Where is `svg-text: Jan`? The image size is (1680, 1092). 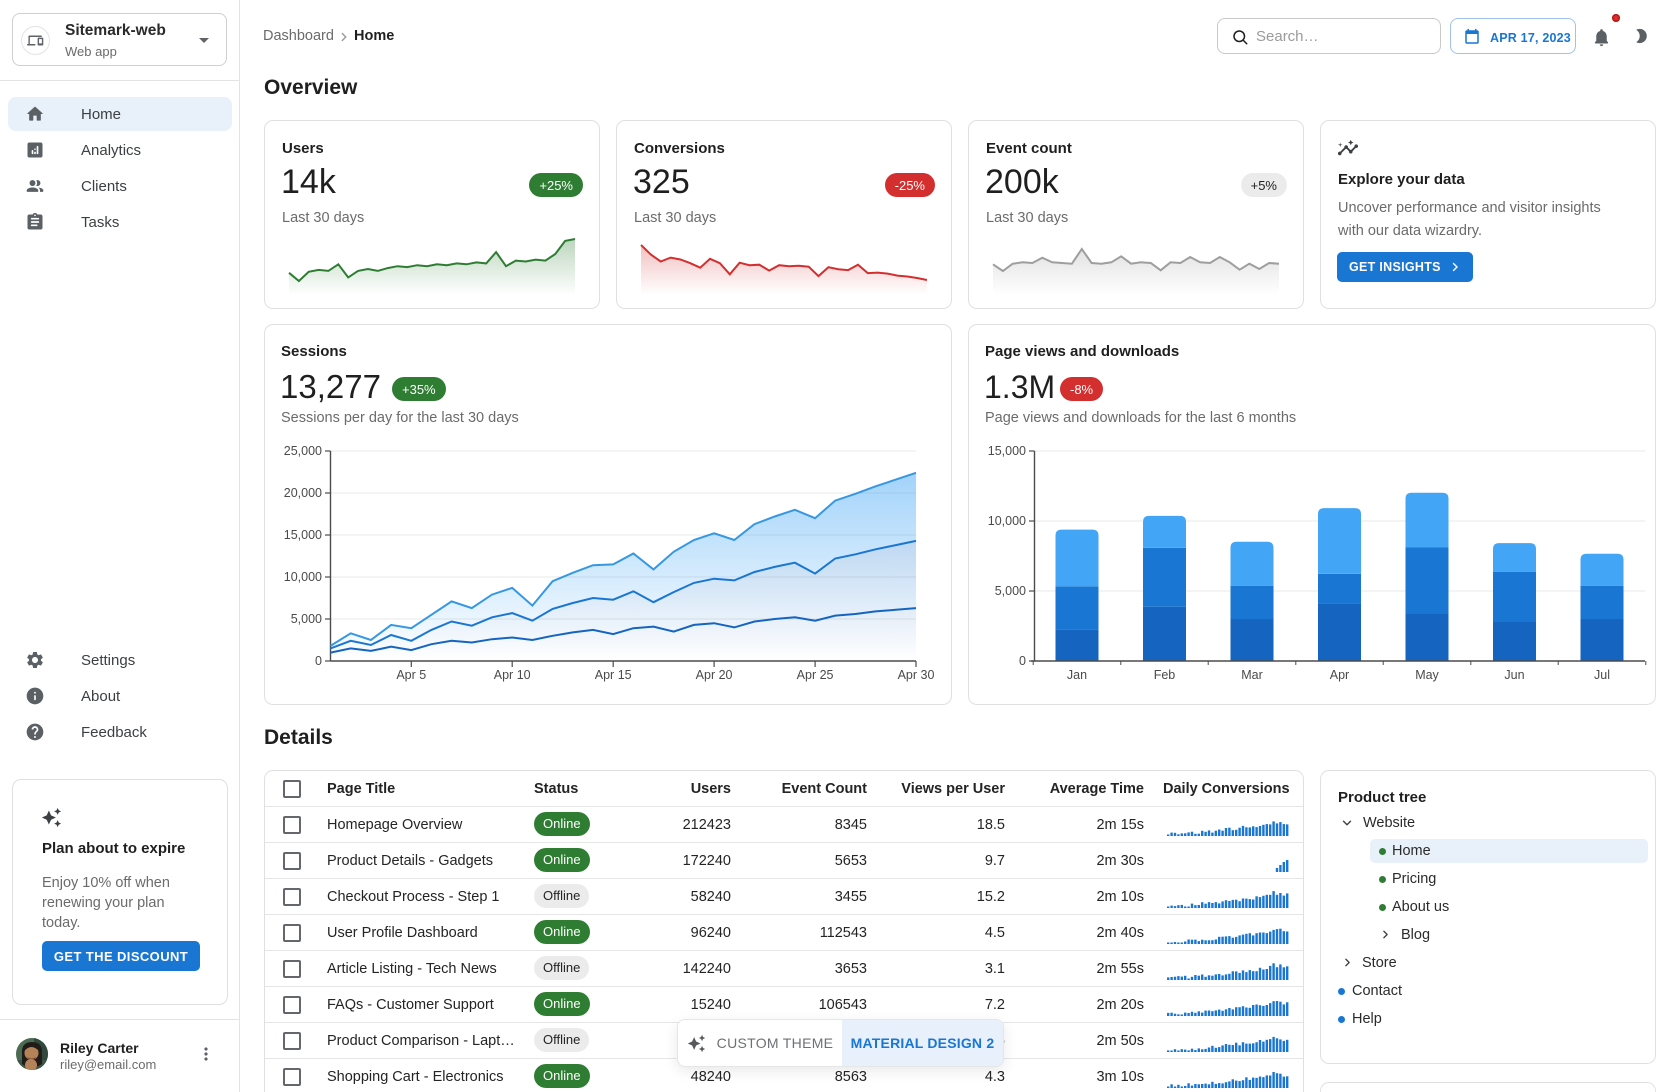 svg-text: Jan is located at coordinates (1077, 675).